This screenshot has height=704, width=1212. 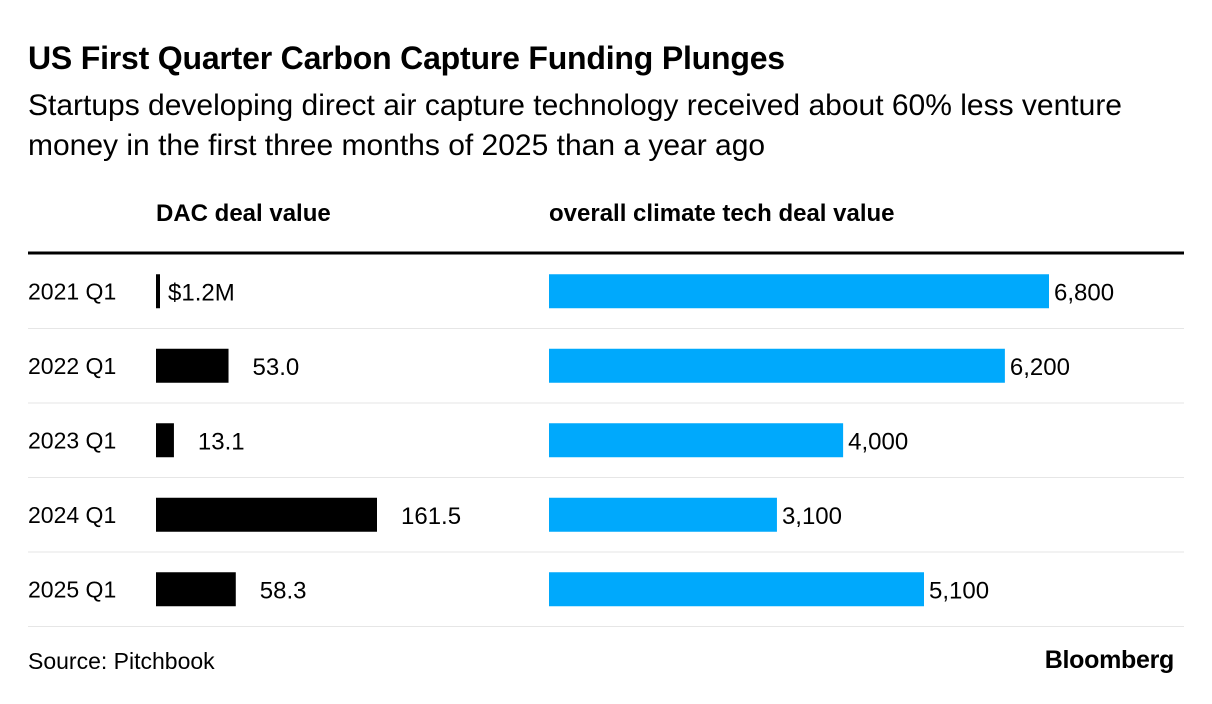 What do you see at coordinates (276, 367) in the screenshot?
I see `dac-data-label: 53.0` at bounding box center [276, 367].